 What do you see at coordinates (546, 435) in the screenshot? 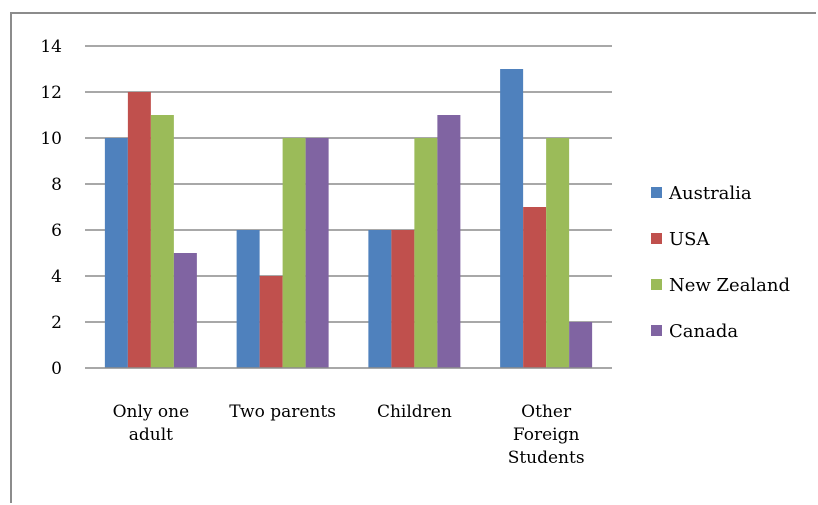
I see `category-label: Foreign` at bounding box center [546, 435].